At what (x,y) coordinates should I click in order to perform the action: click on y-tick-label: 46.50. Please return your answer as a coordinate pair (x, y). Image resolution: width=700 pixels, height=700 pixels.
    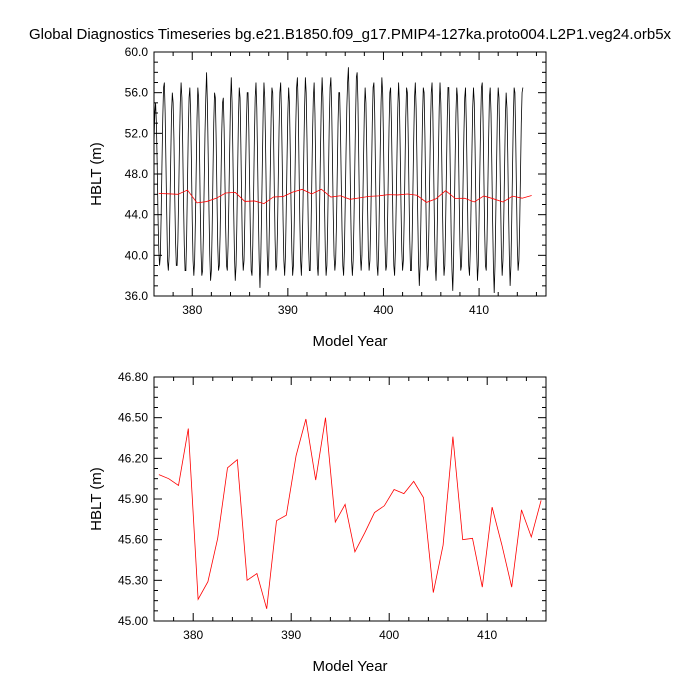
    Looking at the image, I should click on (133, 418).